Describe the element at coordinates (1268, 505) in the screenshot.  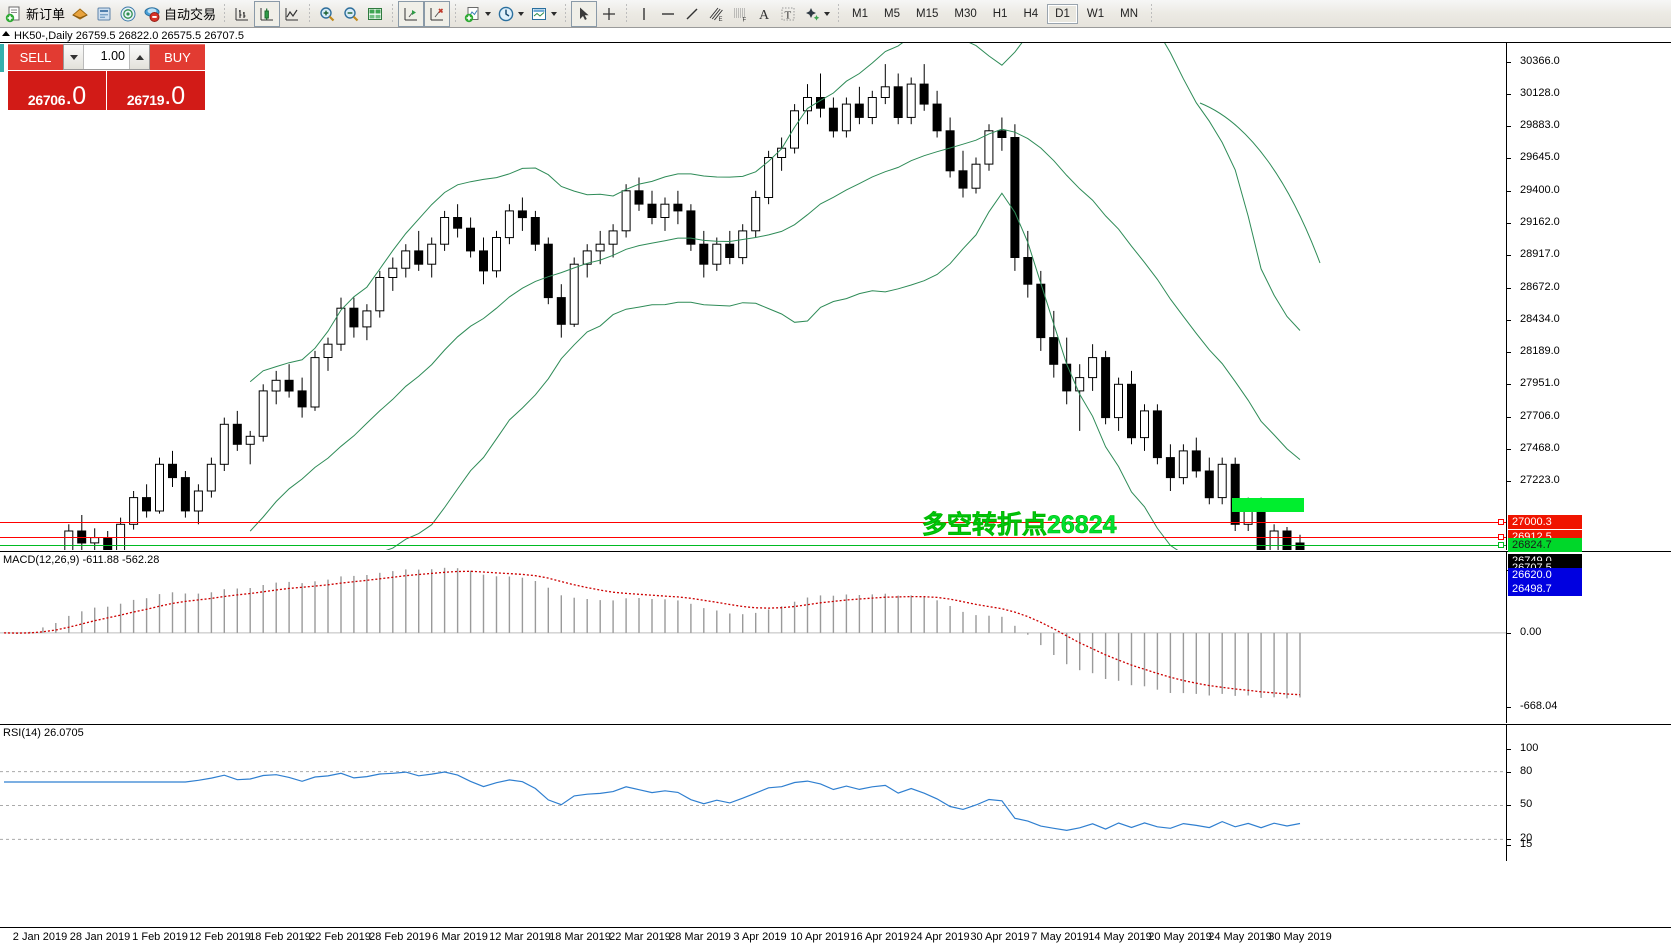
I see `highlight-zone-rect` at that location.